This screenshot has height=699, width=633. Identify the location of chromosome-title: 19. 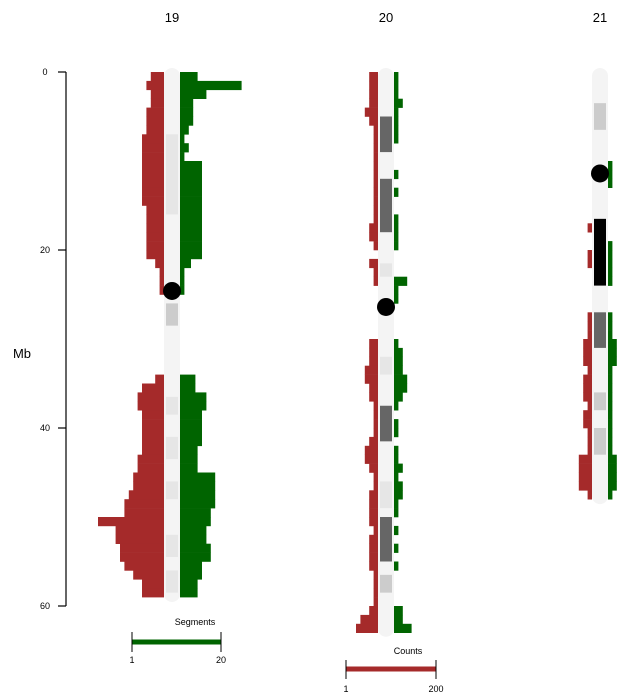
(172, 17).